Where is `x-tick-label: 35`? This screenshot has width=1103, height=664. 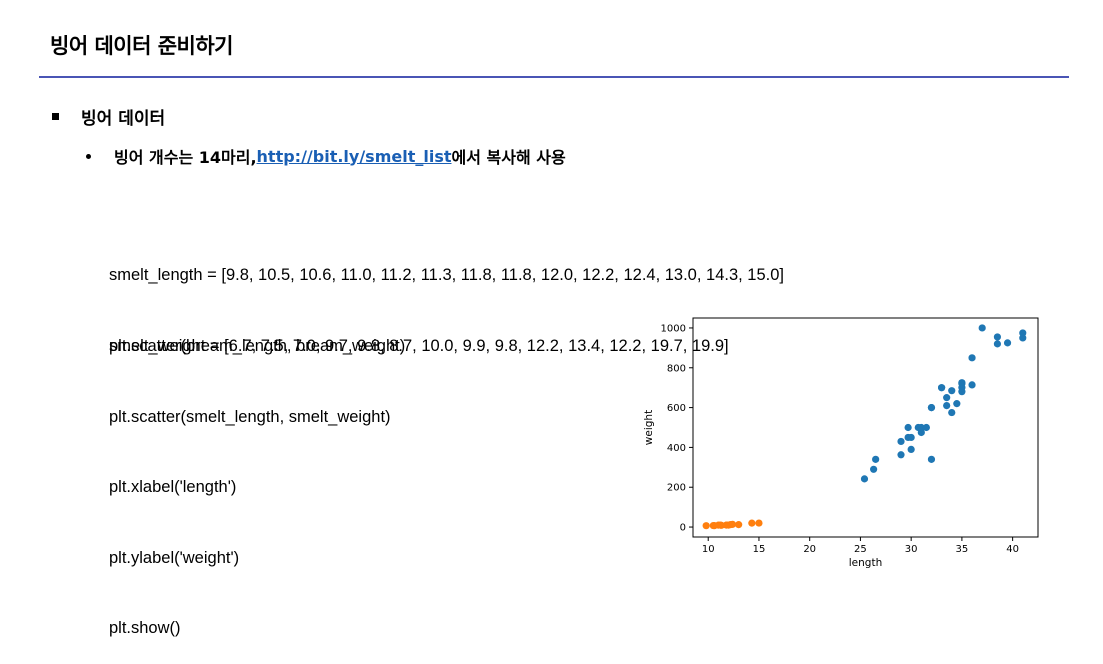 x-tick-label: 35 is located at coordinates (962, 549).